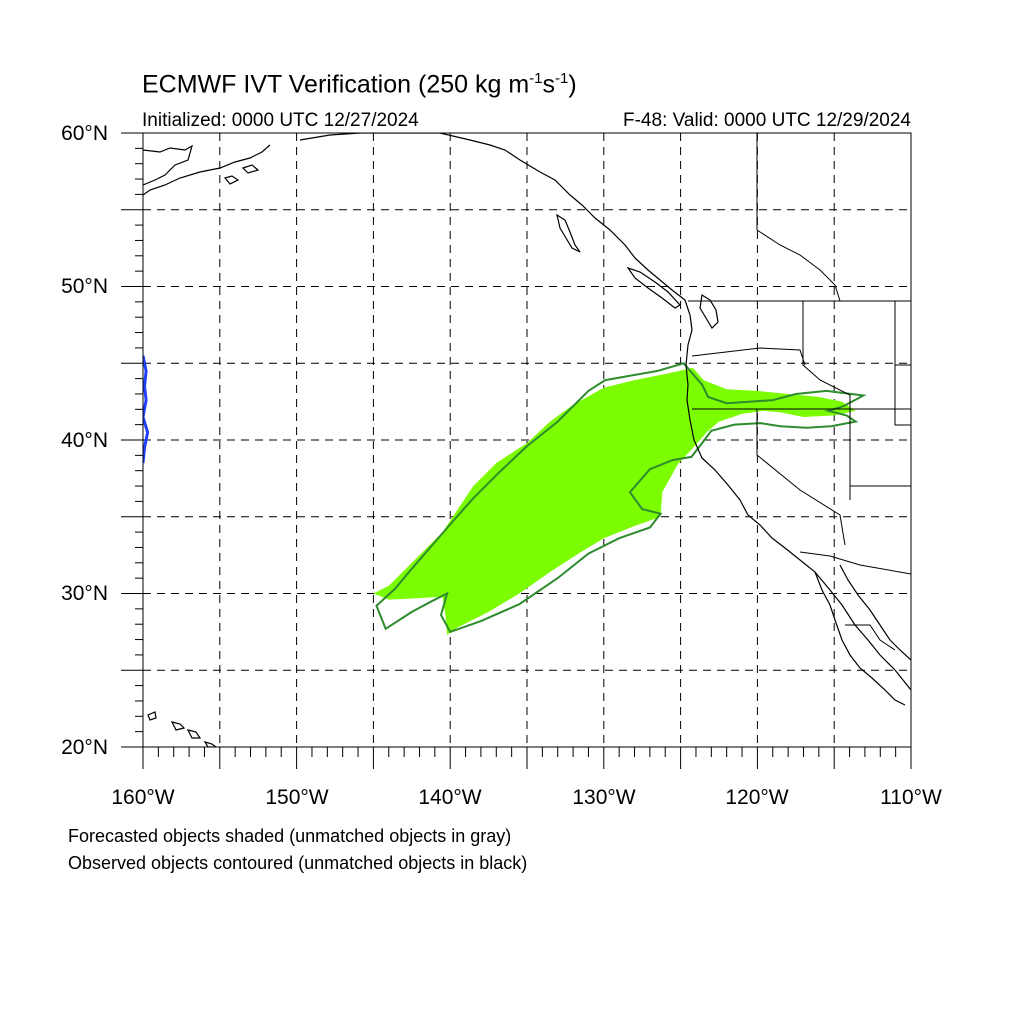  I want to click on initialized-label: Initialized: 0000 UTC 12/27/2024, so click(280, 120).